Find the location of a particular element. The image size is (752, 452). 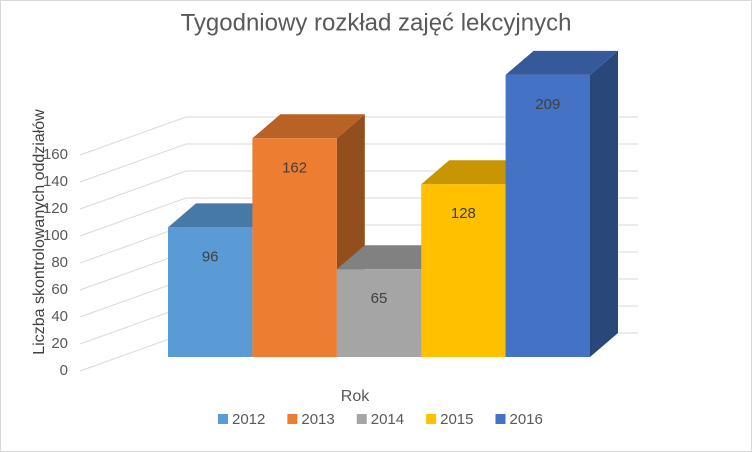

legend-label: 2015 is located at coordinates (456, 419).